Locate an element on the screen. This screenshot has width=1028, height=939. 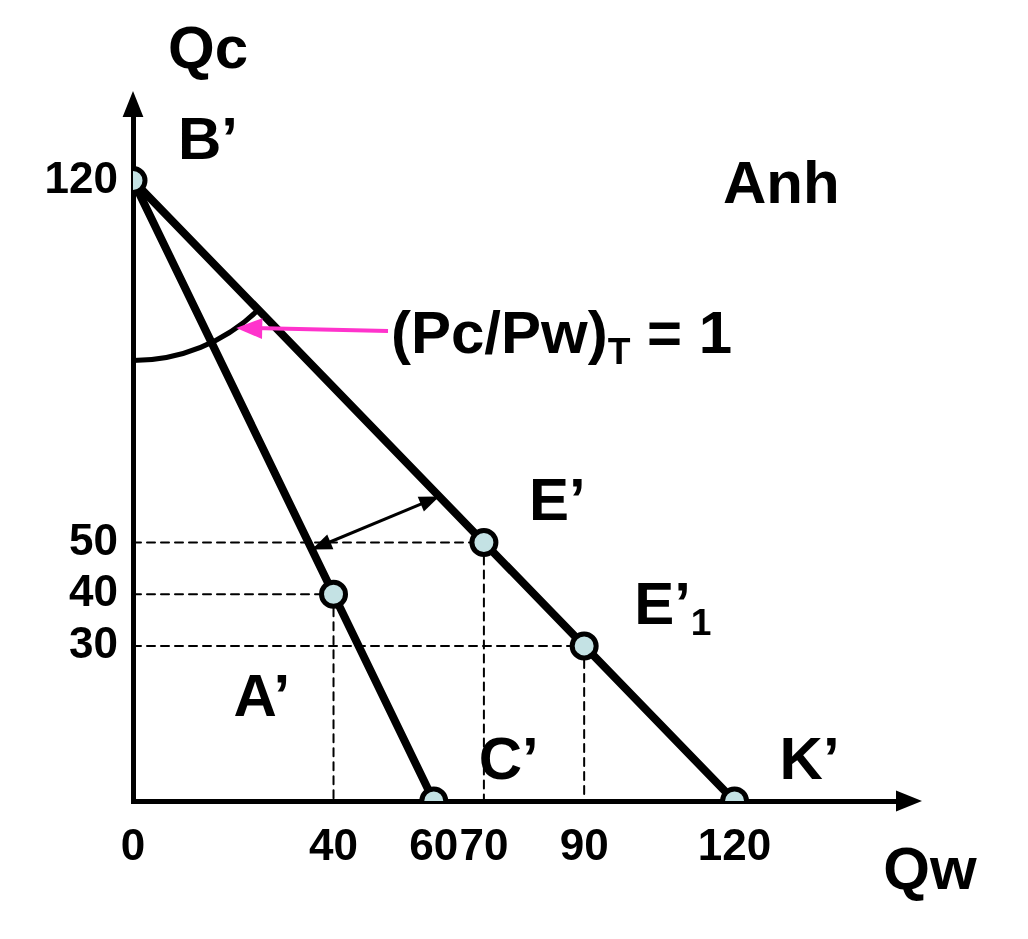
annotation: C’ is located at coordinates (508, 758).